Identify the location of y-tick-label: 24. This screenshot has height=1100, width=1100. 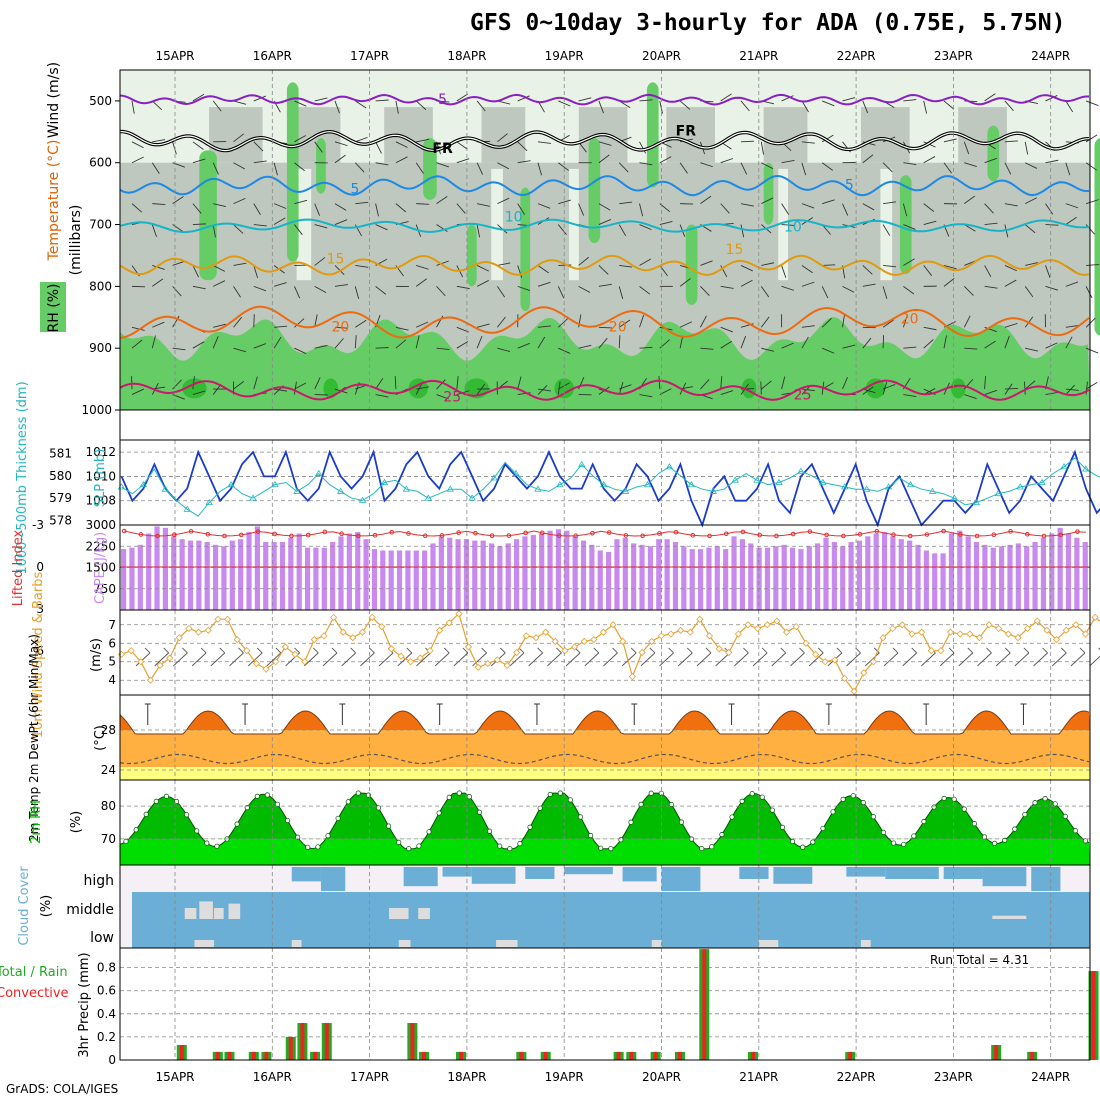
(108, 770).